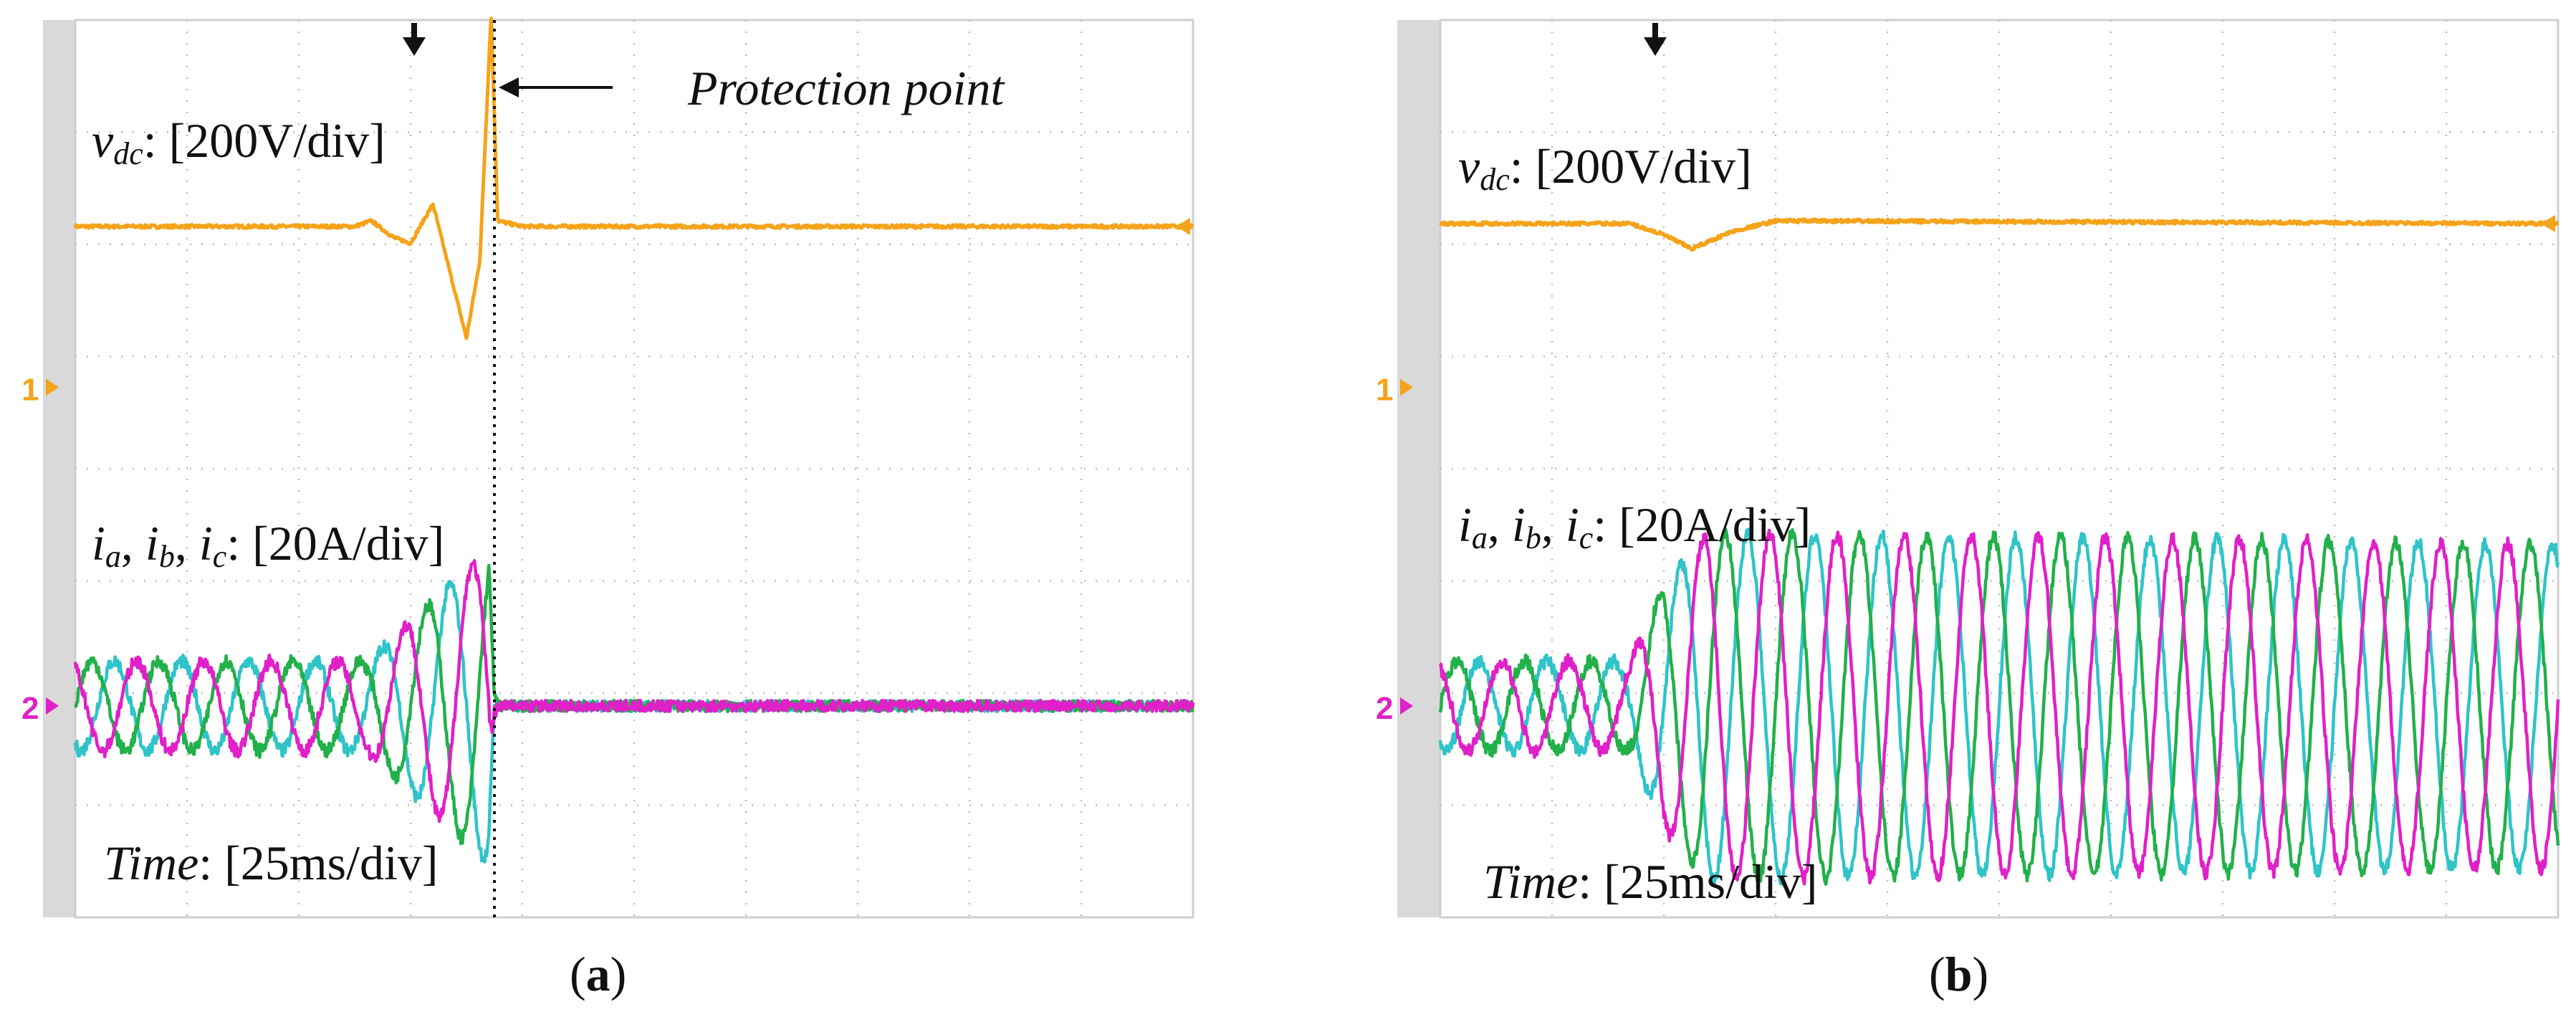 This screenshot has height=1022, width=2576. I want to click on scope-left-bar-a, so click(59, 468).